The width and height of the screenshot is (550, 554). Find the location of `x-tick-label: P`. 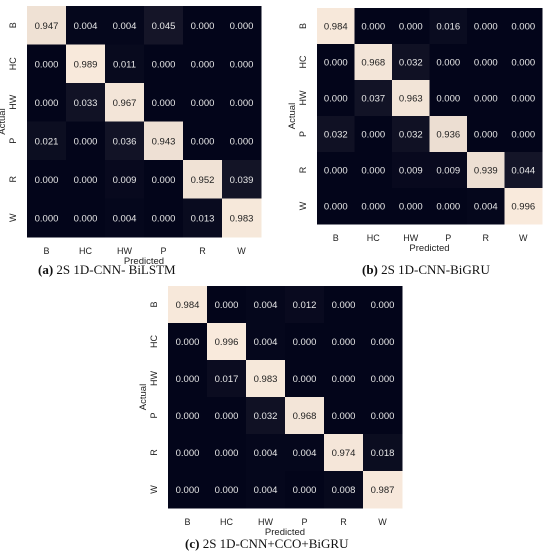

x-tick-label: P is located at coordinates (448, 238).